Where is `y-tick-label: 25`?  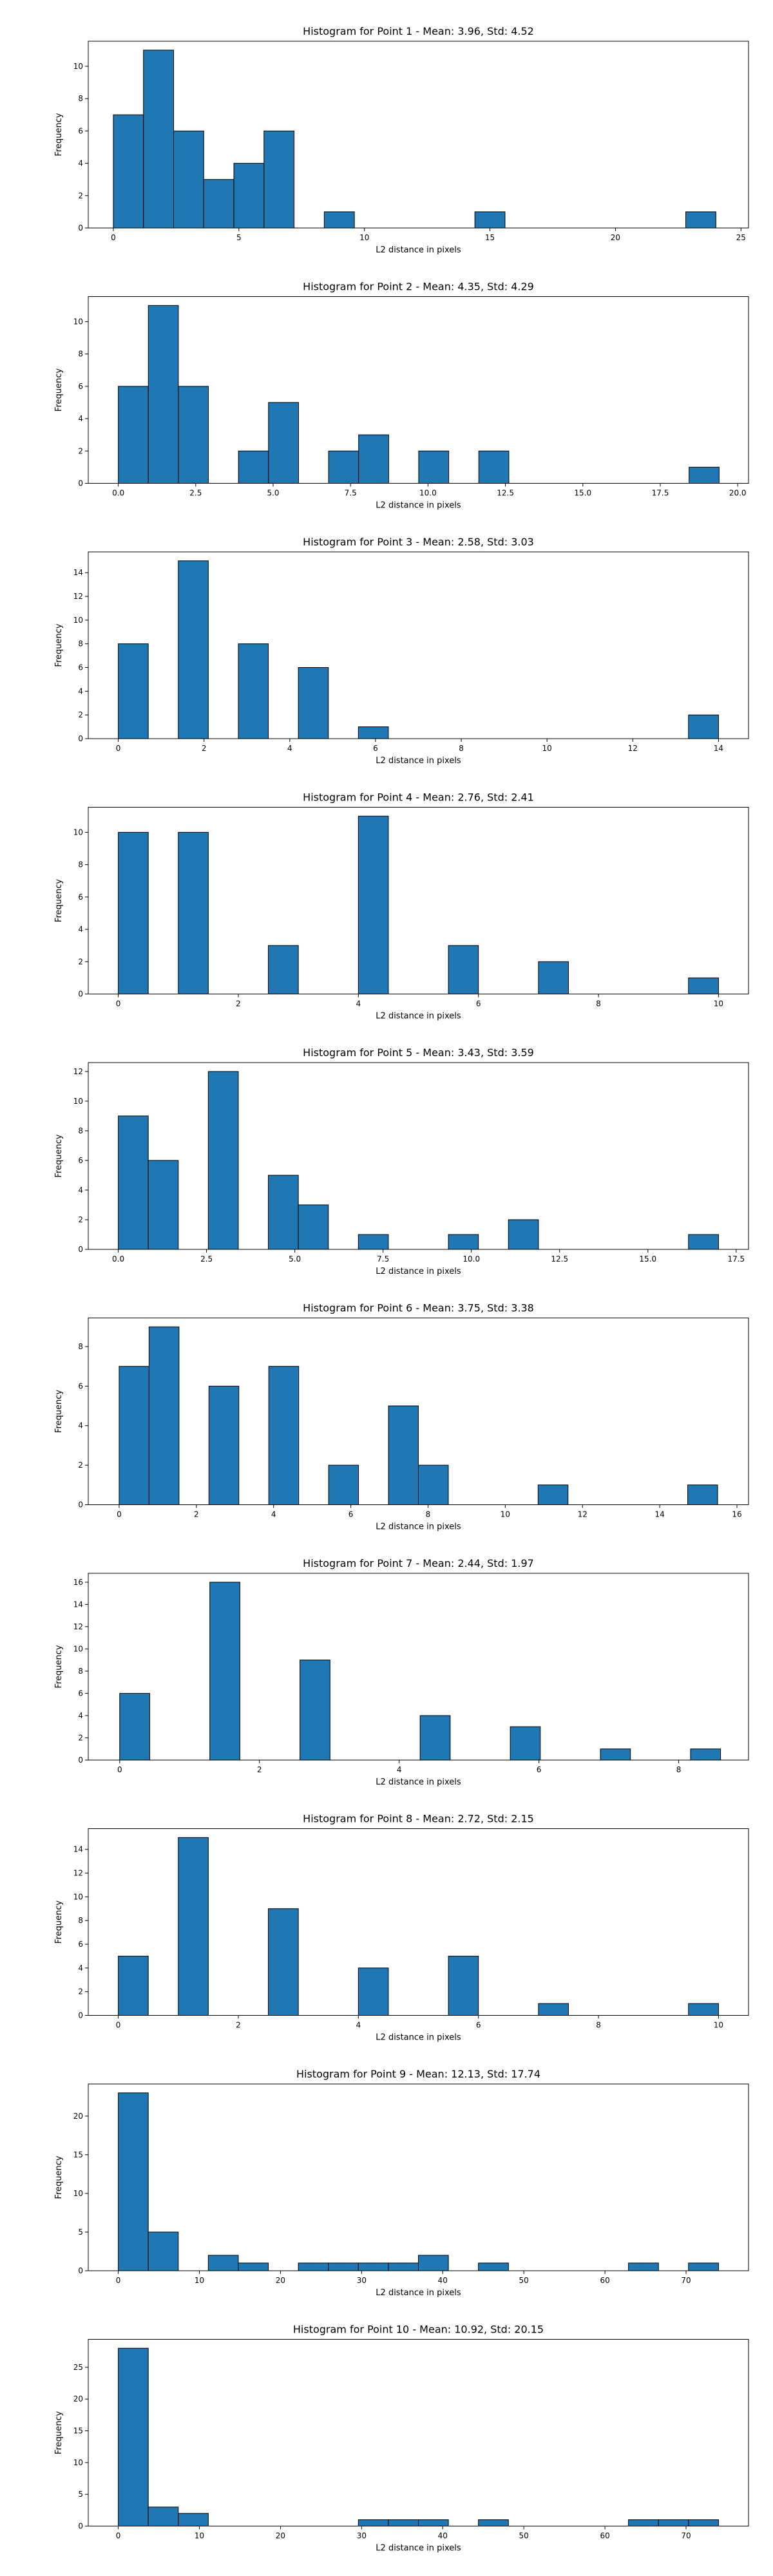
y-tick-label: 25 is located at coordinates (78, 2367).